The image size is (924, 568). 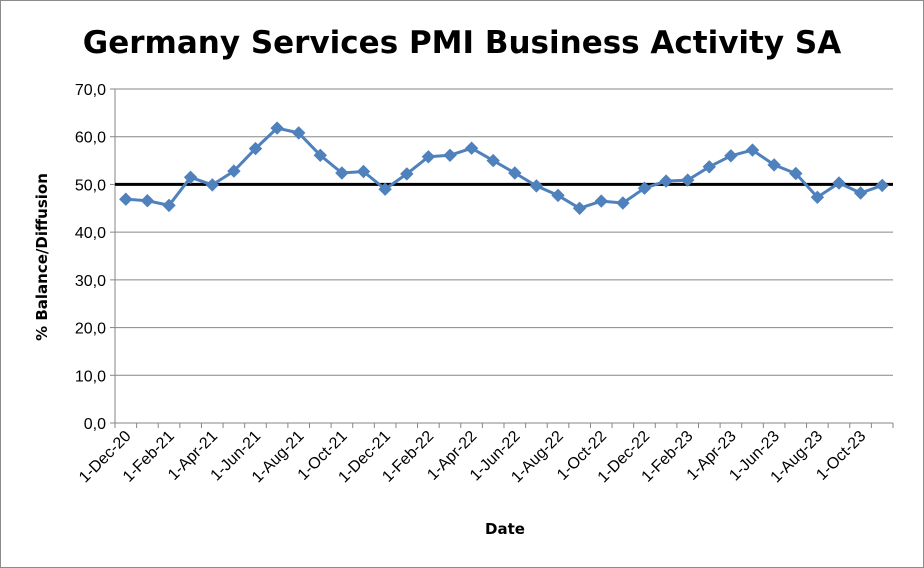 What do you see at coordinates (90, 233) in the screenshot?
I see `y-tick-label: 40,0` at bounding box center [90, 233].